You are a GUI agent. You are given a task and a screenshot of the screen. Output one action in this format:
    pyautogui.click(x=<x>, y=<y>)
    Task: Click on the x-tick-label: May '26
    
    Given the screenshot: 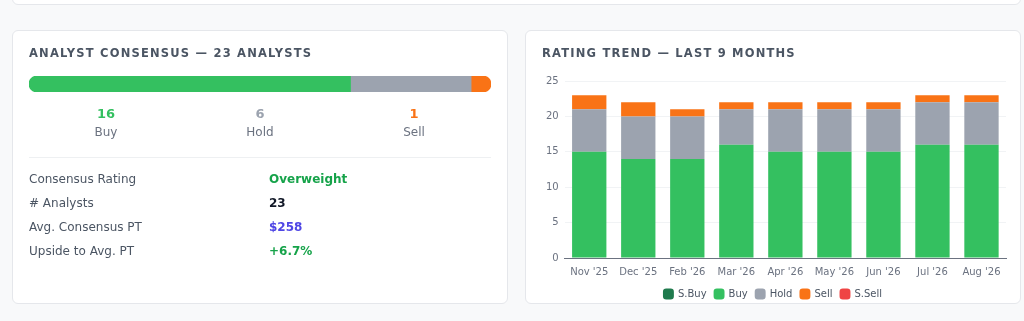 What is the action you would take?
    pyautogui.click(x=834, y=271)
    